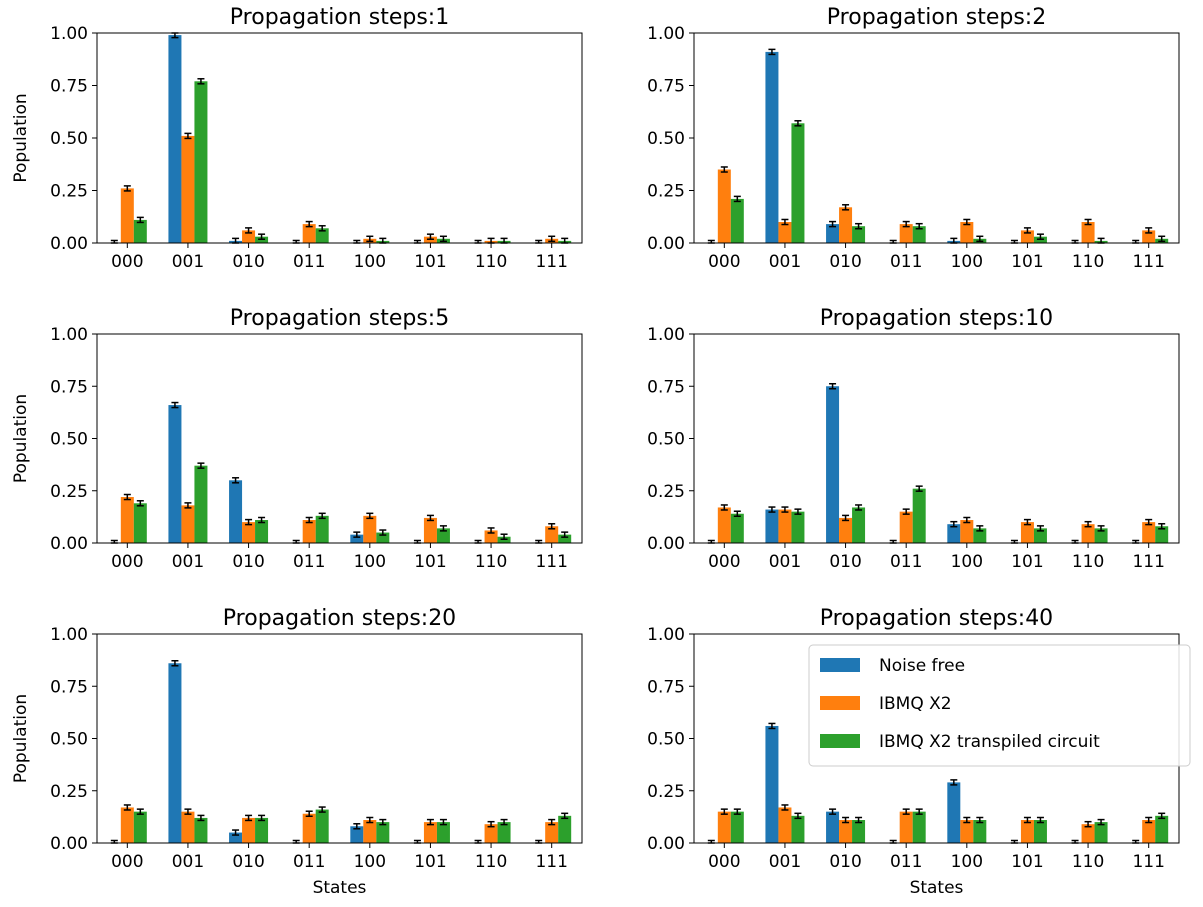  I want to click on x-tick-label: 110, so click(1088, 862).